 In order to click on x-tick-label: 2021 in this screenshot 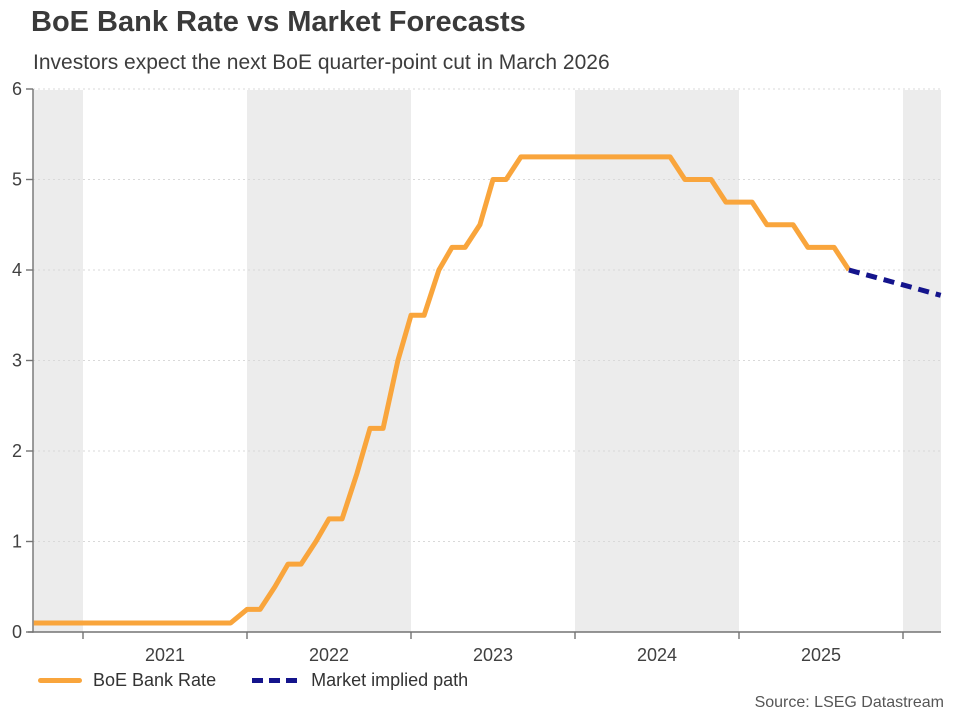, I will do `click(165, 655)`.